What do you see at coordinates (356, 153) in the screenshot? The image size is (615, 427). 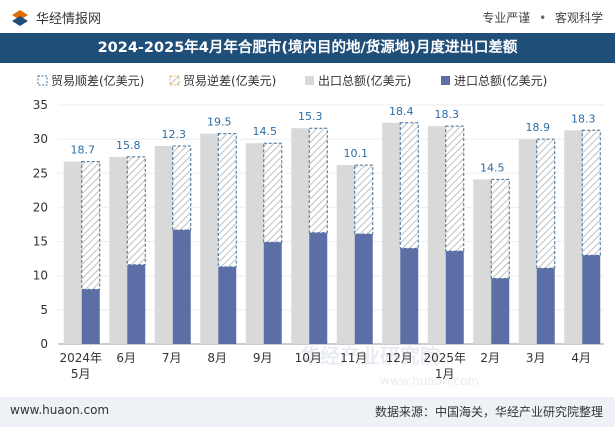 I see `surplus-data-label: 10.1` at bounding box center [356, 153].